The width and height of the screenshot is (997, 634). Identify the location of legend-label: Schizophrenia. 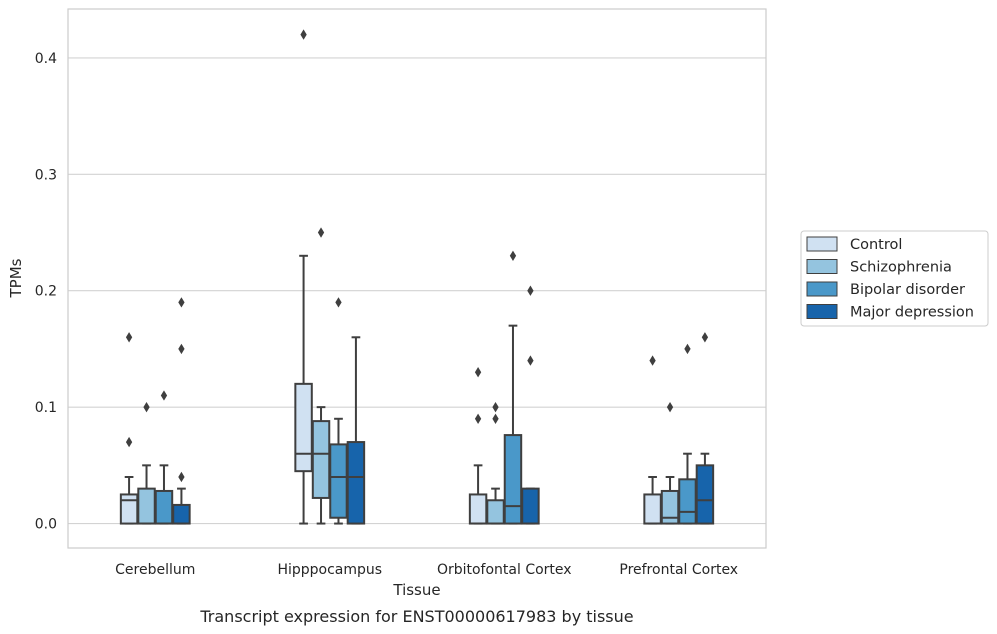
(901, 268).